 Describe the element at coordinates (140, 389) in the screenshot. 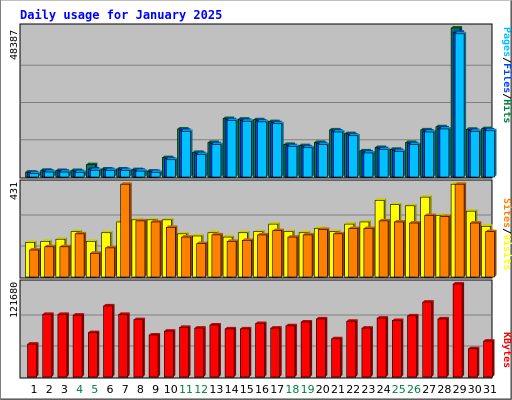

I see `day-label-8: 8` at that location.